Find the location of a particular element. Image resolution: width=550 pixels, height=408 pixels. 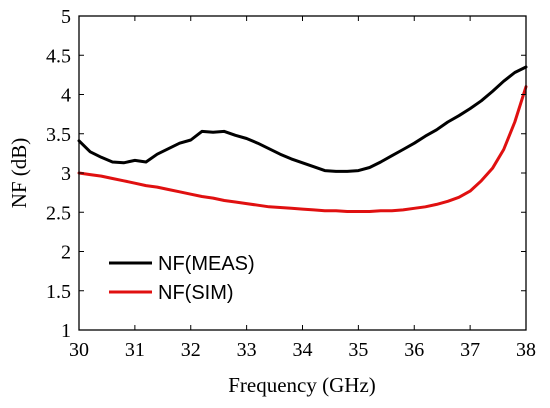

y-tick-label: 3 is located at coordinates (66, 174).